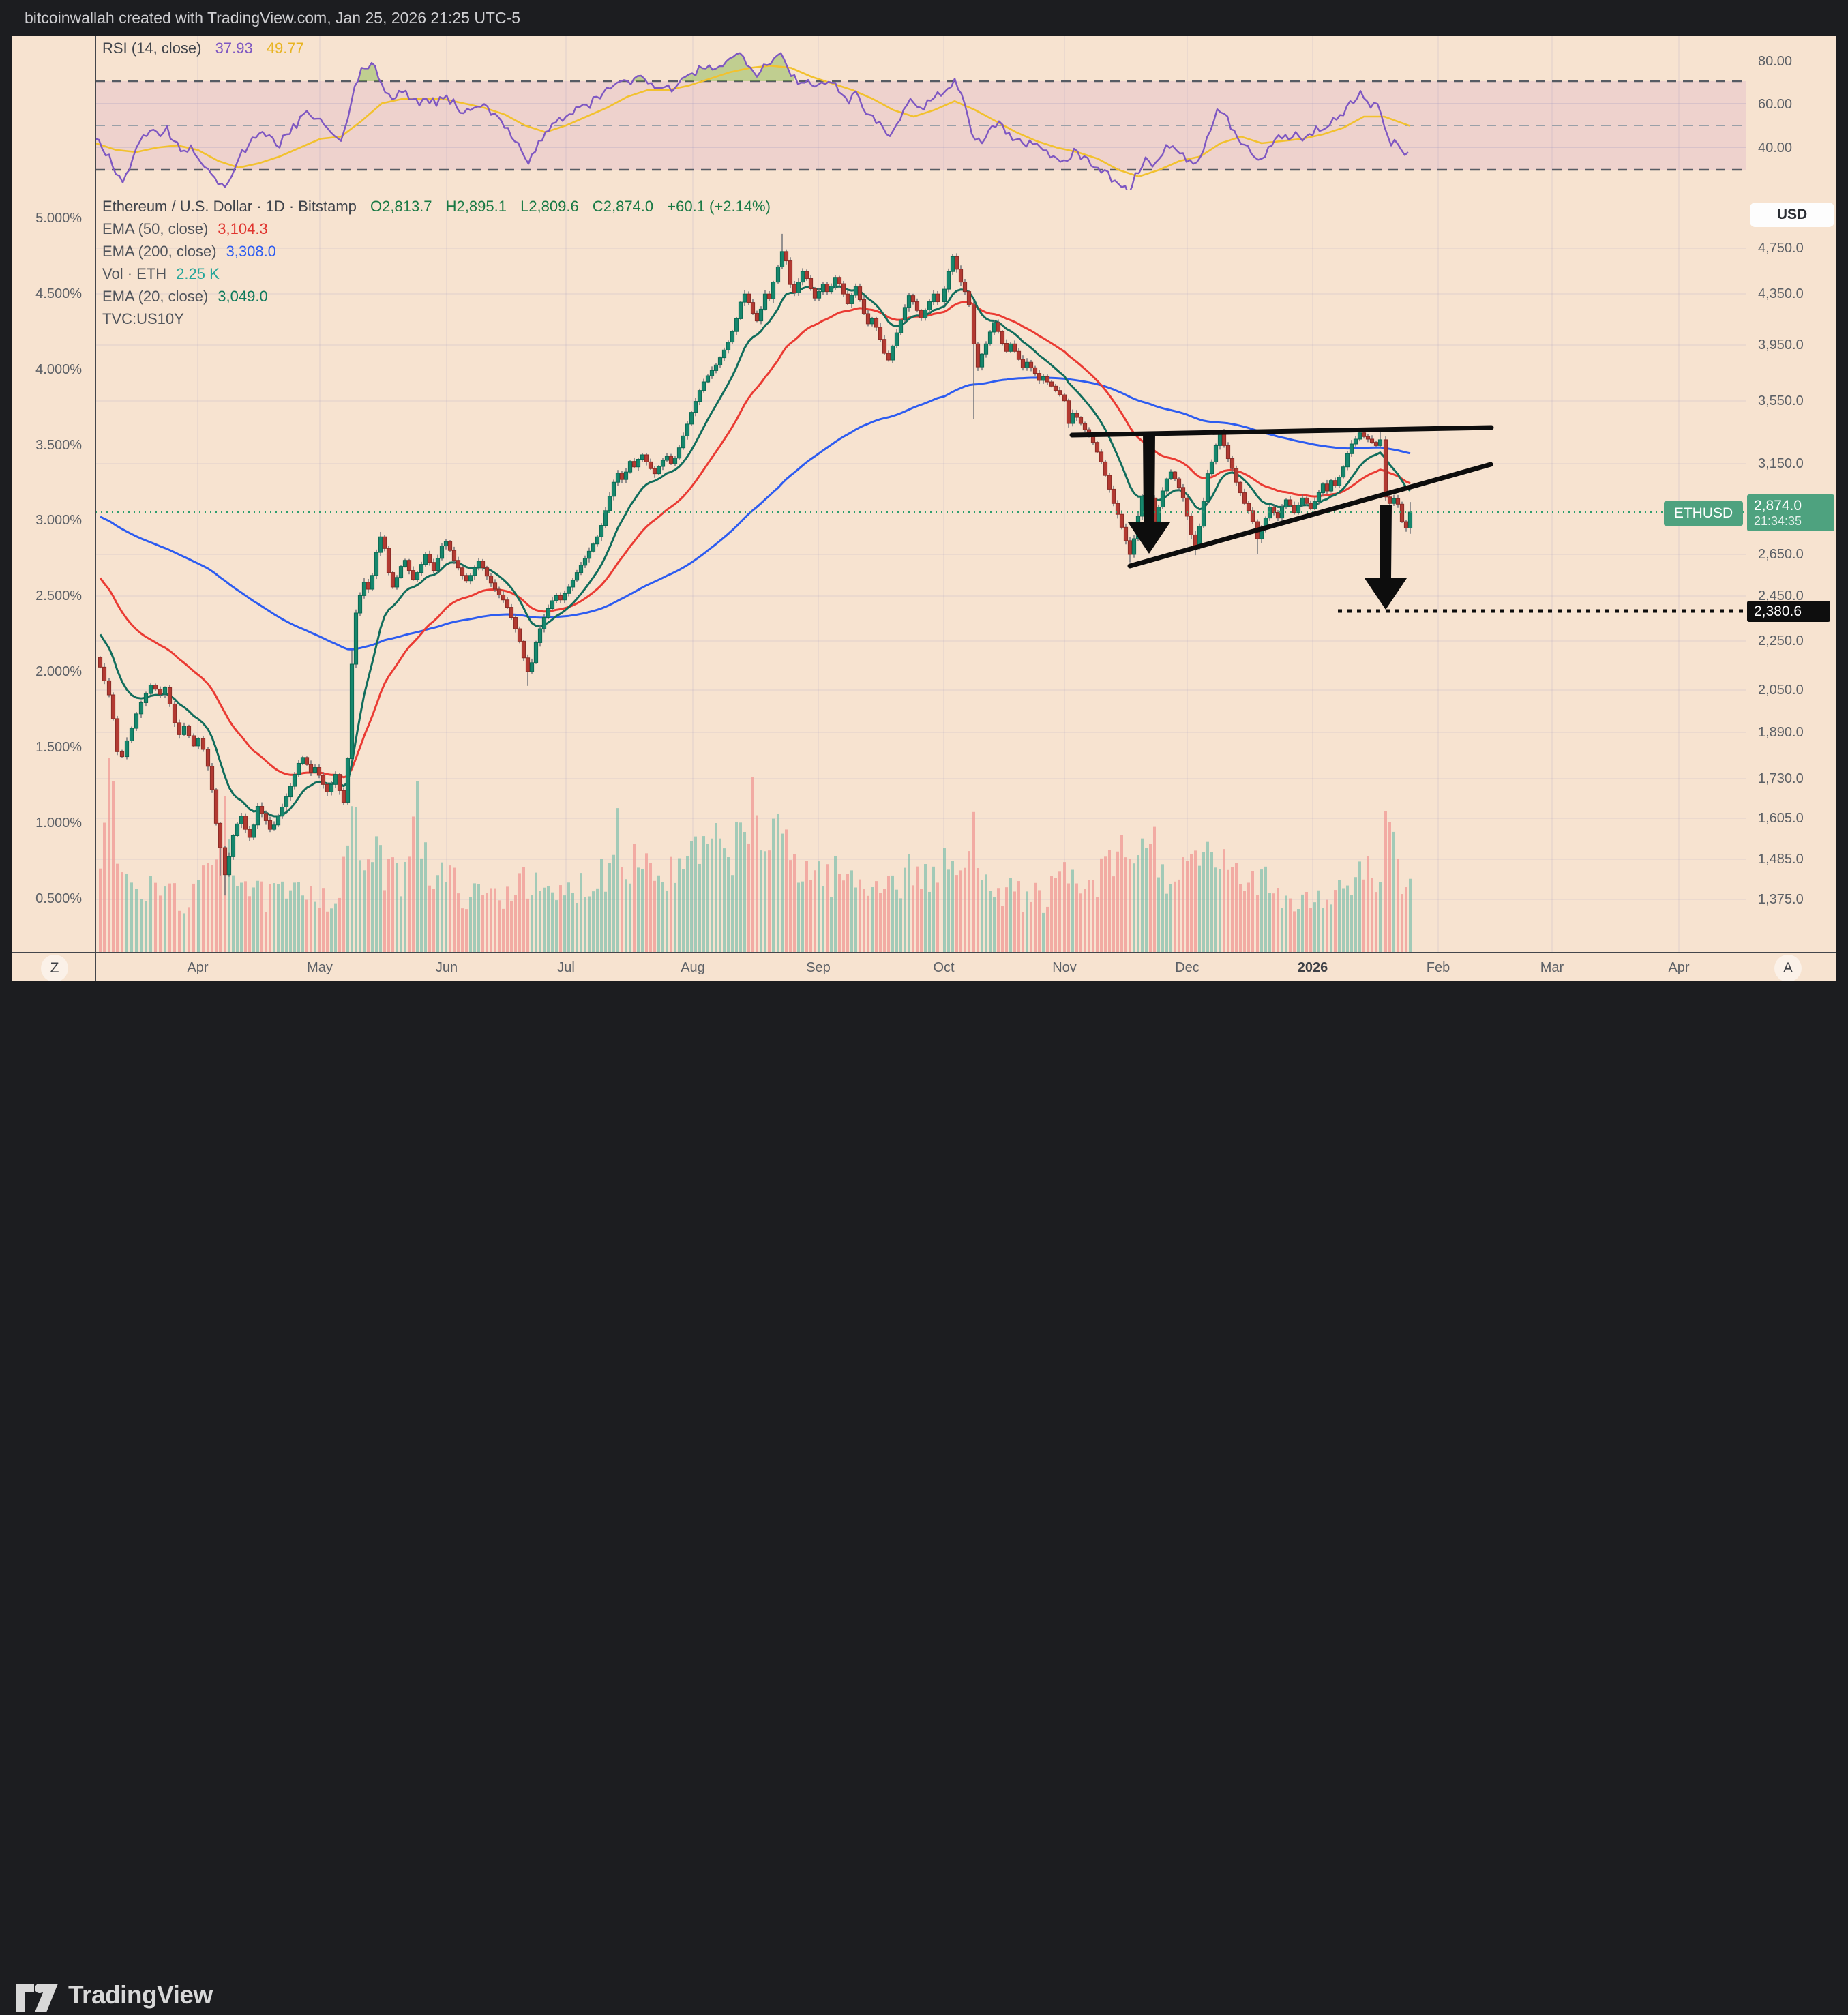 The height and width of the screenshot is (2015, 1848). I want to click on right-tick-label: 2,650.0, so click(1781, 554).